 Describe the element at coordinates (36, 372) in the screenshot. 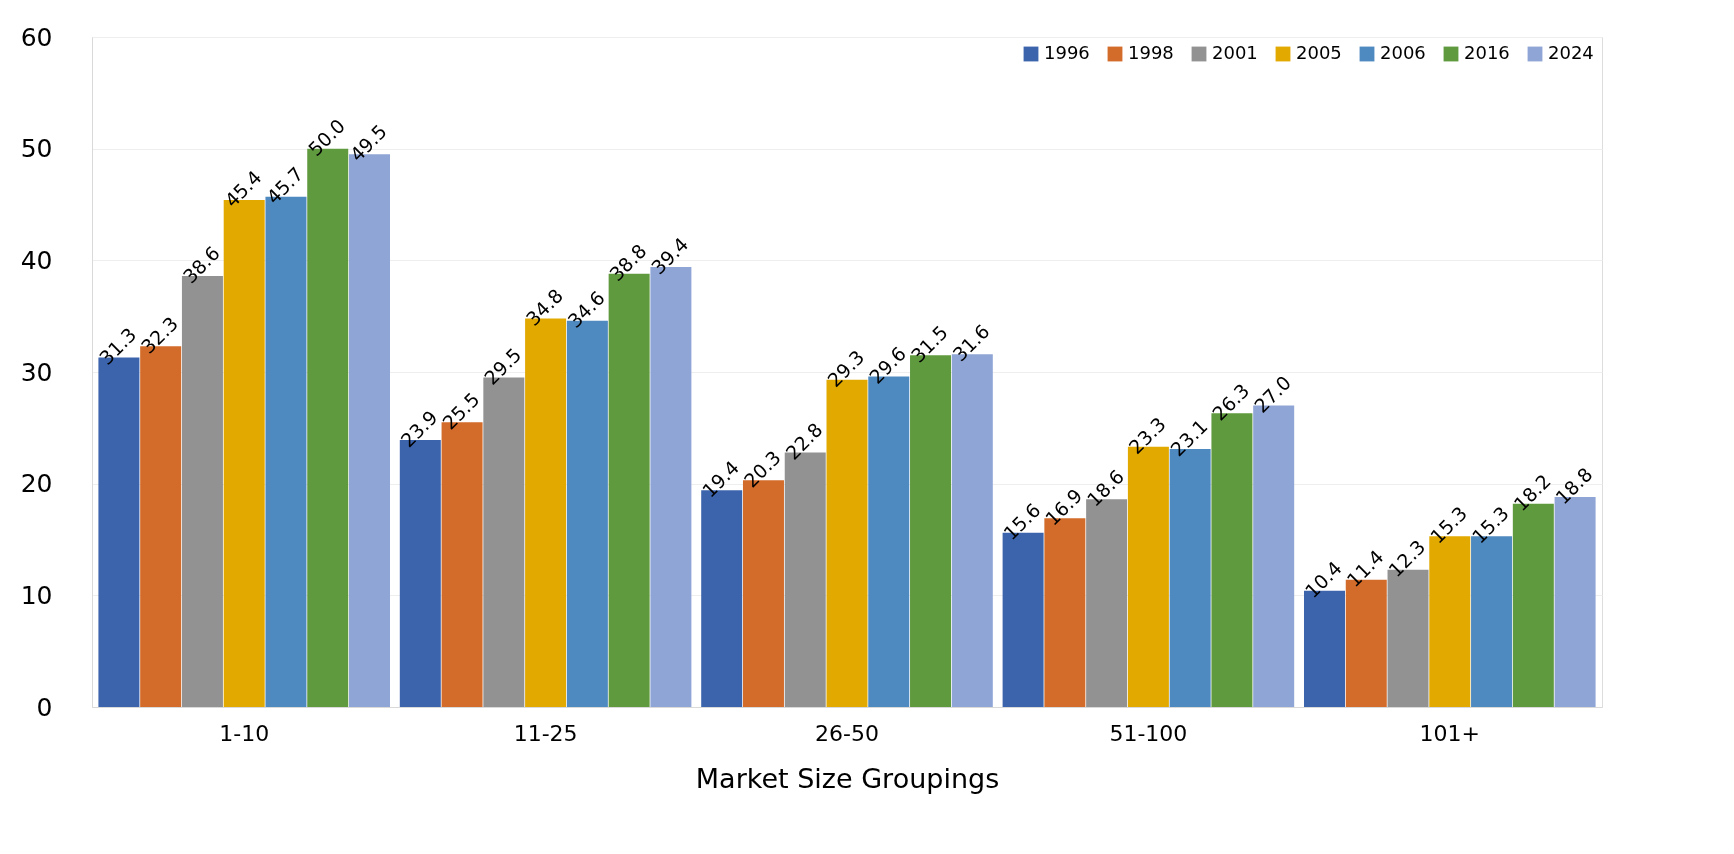

I see `y-tick-label: 30` at that location.